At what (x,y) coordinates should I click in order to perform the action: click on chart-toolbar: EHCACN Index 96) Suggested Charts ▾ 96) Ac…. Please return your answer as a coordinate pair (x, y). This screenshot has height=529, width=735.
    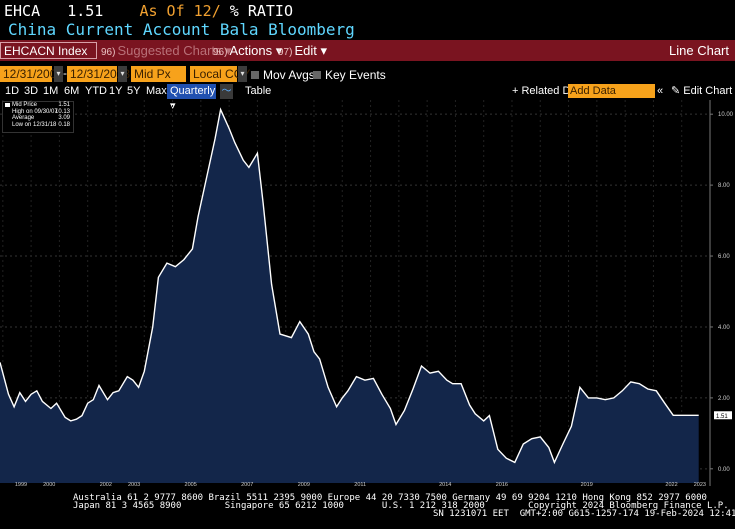
    Looking at the image, I should click on (367, 50).